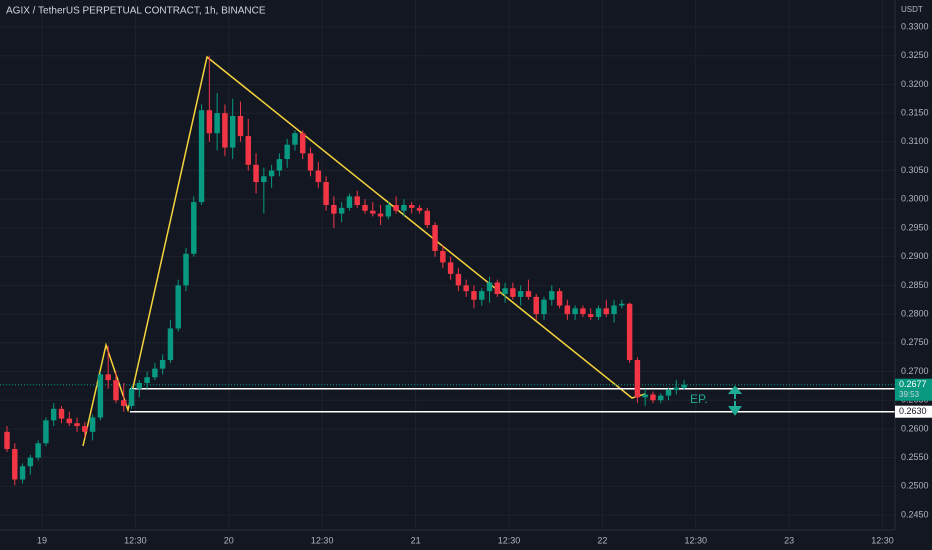 The height and width of the screenshot is (550, 932). What do you see at coordinates (915, 486) in the screenshot?
I see `y-tick-label: 0.2500` at bounding box center [915, 486].